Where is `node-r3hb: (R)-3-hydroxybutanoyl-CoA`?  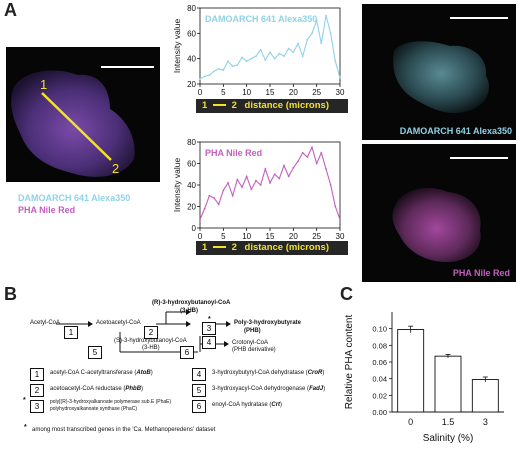
node-r3hb: (R)-3-hydroxybutanoyl-CoA is located at coordinates (191, 303).